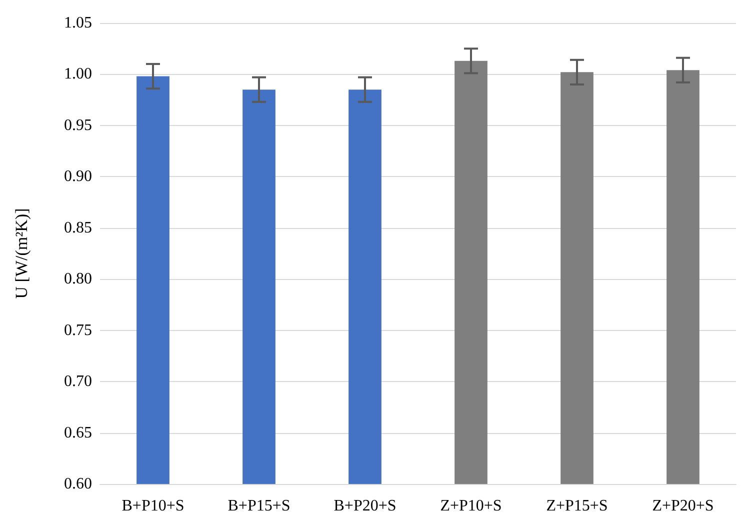 The height and width of the screenshot is (522, 744). Describe the element at coordinates (471, 506) in the screenshot. I see `x-tick-label: Z+P10+S` at that location.